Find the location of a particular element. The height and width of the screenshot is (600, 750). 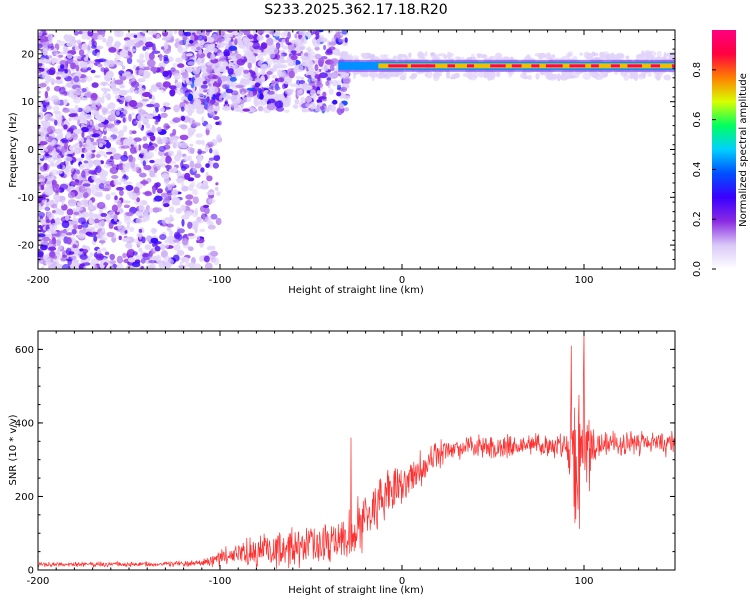

snr-x-tick-label: -100 is located at coordinates (220, 581).